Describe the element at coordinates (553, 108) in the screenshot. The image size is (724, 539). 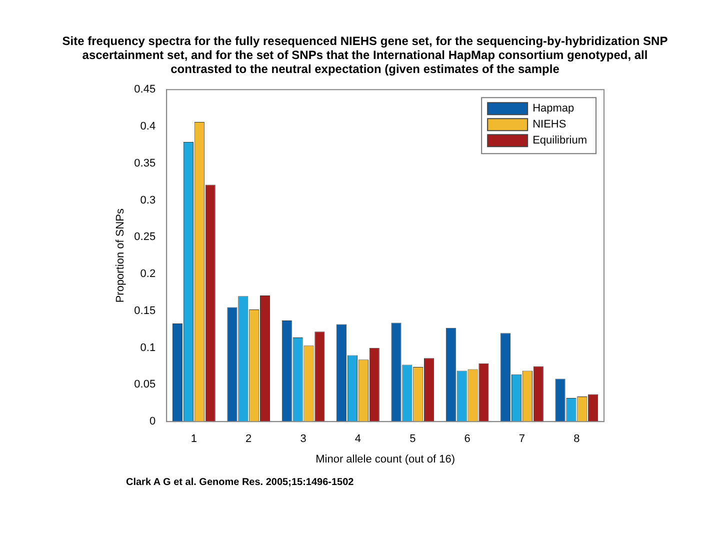
I see `legend-label: Hapmap` at that location.